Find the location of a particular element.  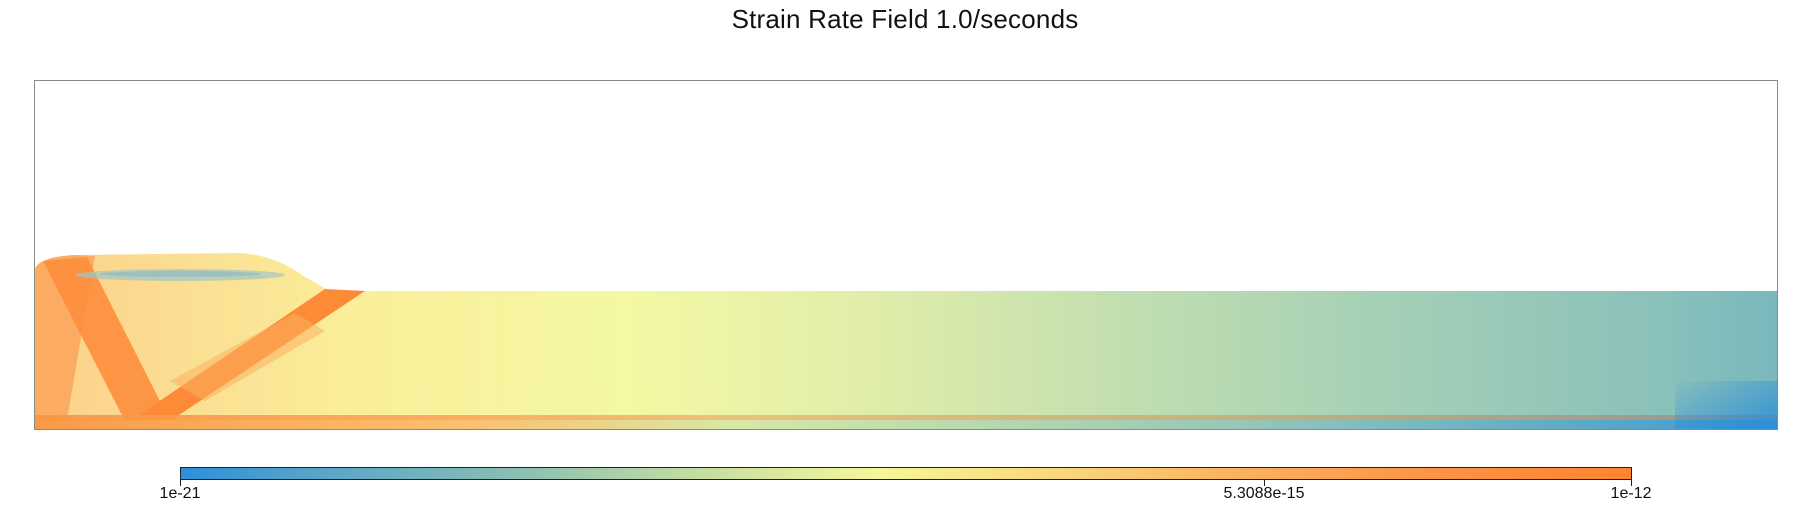

colorbar-tick-max is located at coordinates (1631, 483).